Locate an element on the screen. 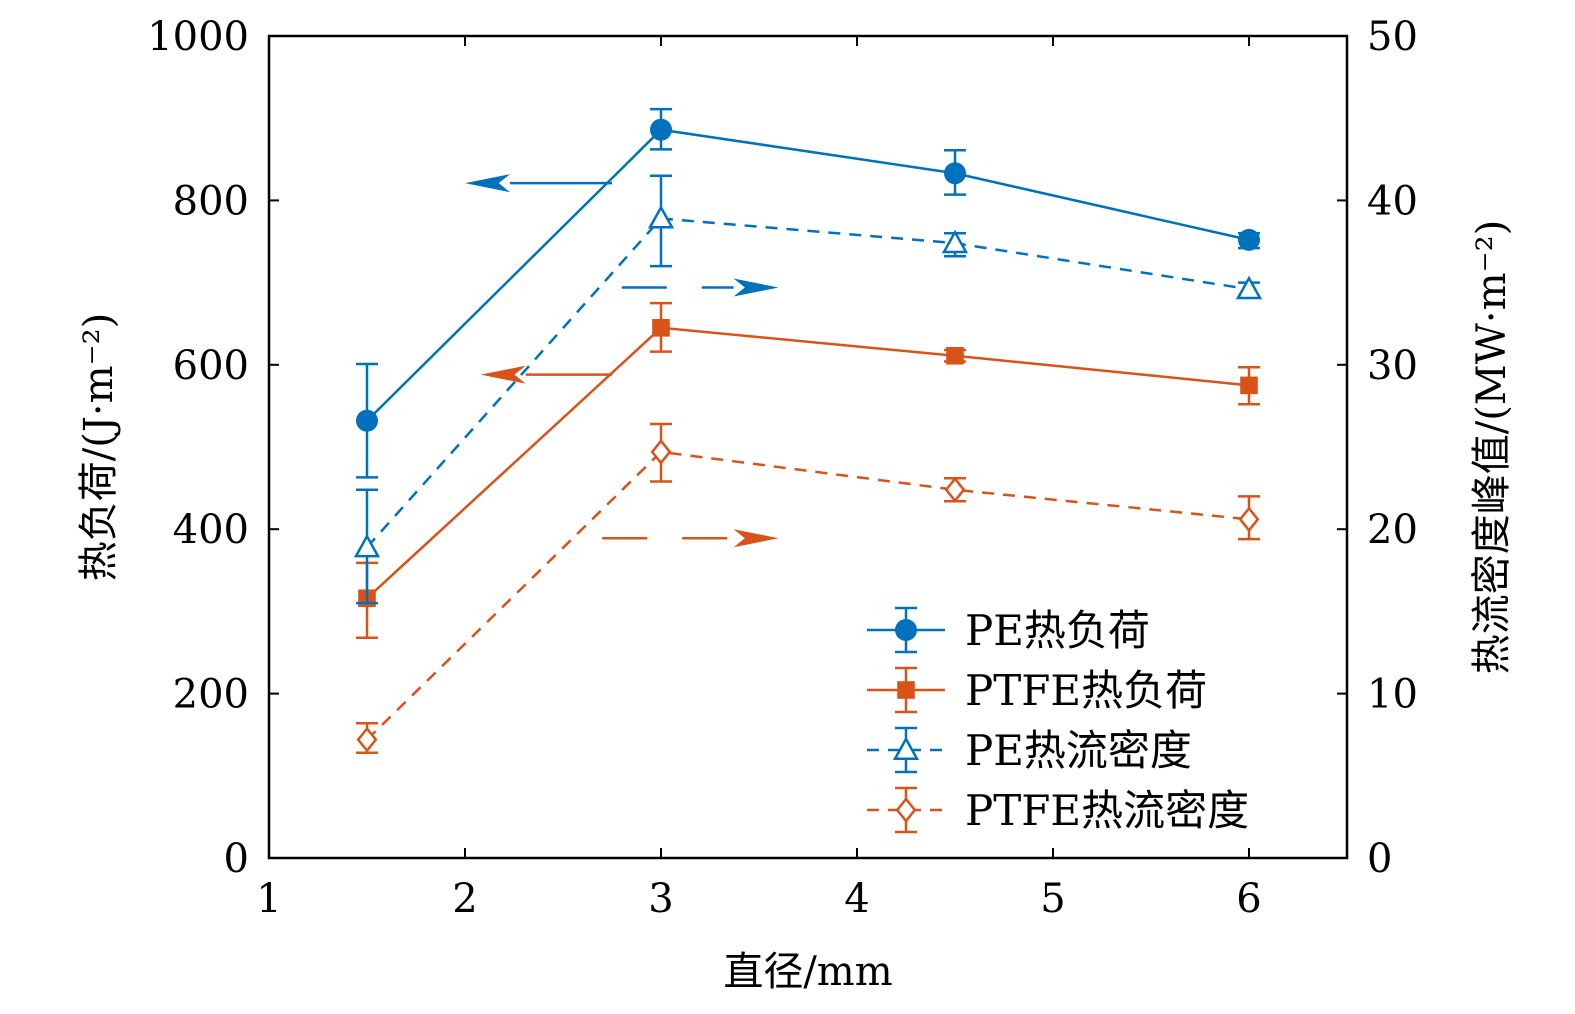 This screenshot has width=1575, height=1014. x-tick-label: 6 is located at coordinates (1248, 899).